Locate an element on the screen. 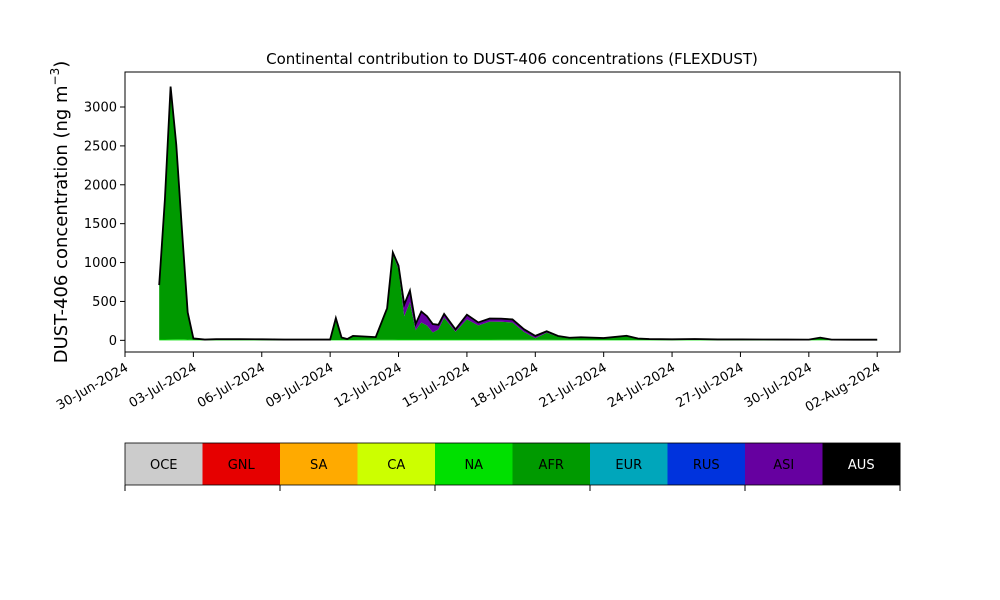 The width and height of the screenshot is (1000, 600). y-tick-label: 1500 is located at coordinates (100, 224).